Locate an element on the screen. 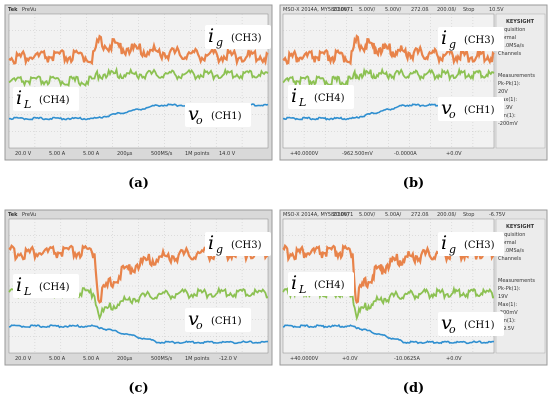  header-text: 272.0ß is located at coordinates (419, 215).